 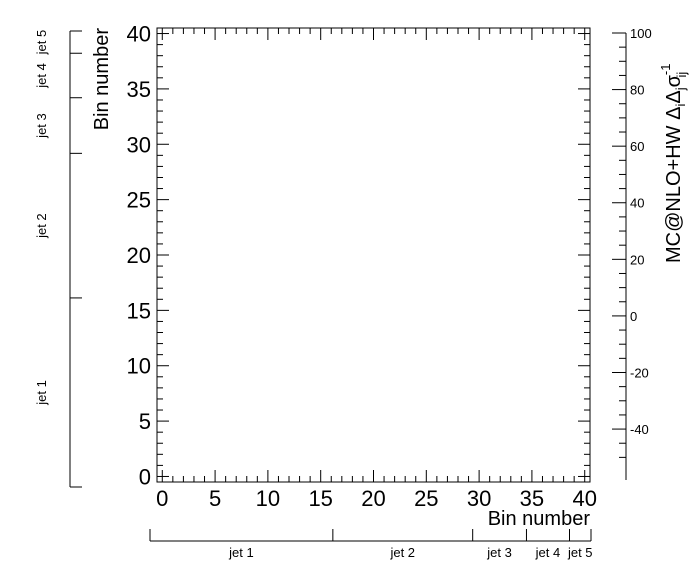 What do you see at coordinates (373, 498) in the screenshot?
I see `x-tick-label: 20` at bounding box center [373, 498].